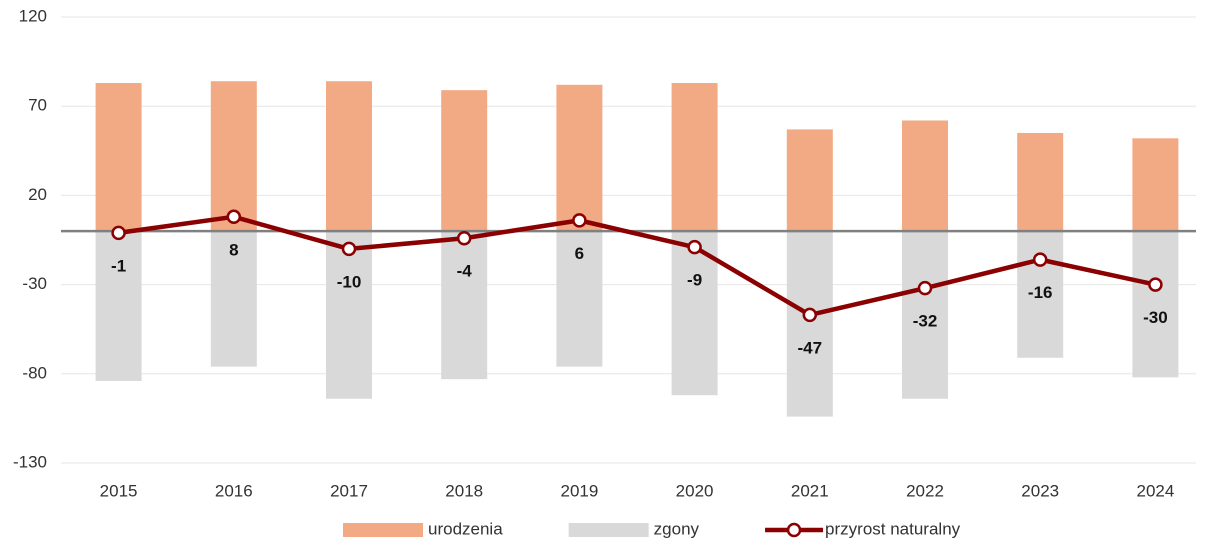 The height and width of the screenshot is (543, 1210). What do you see at coordinates (925, 490) in the screenshot?
I see `x-tick-label: 2022` at bounding box center [925, 490].